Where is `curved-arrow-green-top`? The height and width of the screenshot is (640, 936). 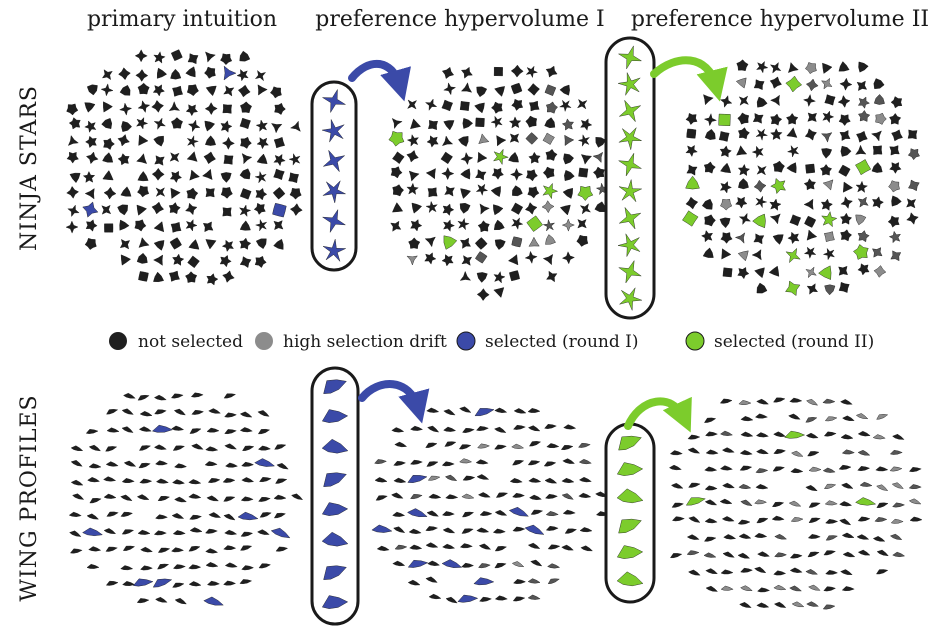 curved-arrow-green-top is located at coordinates (689, 79).